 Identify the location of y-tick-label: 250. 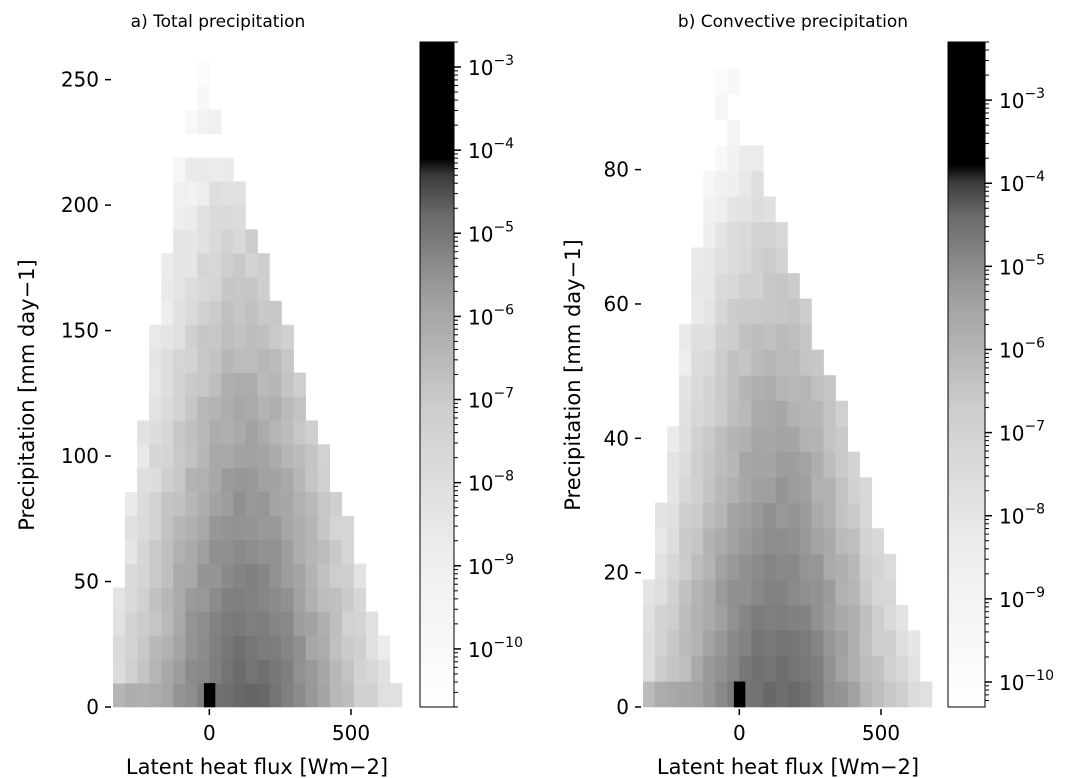
(80, 80).